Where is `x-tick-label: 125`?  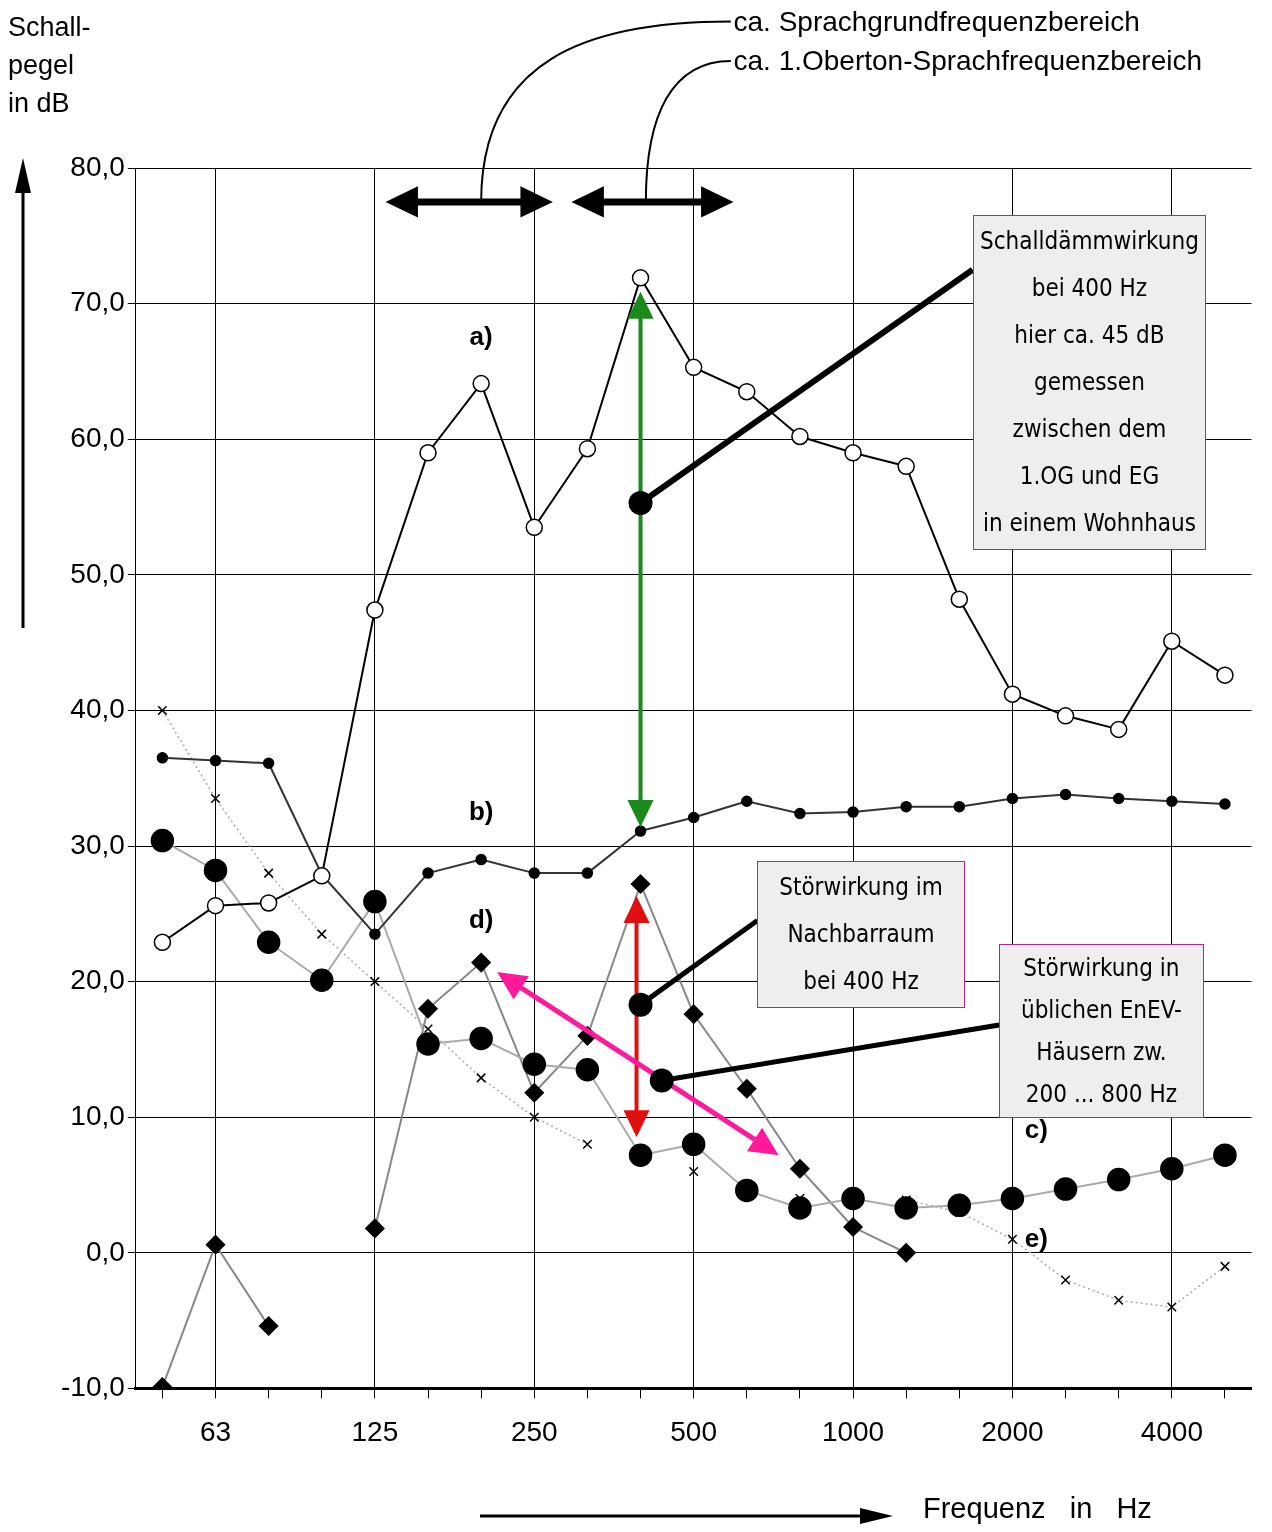 x-tick-label: 125 is located at coordinates (375, 1431).